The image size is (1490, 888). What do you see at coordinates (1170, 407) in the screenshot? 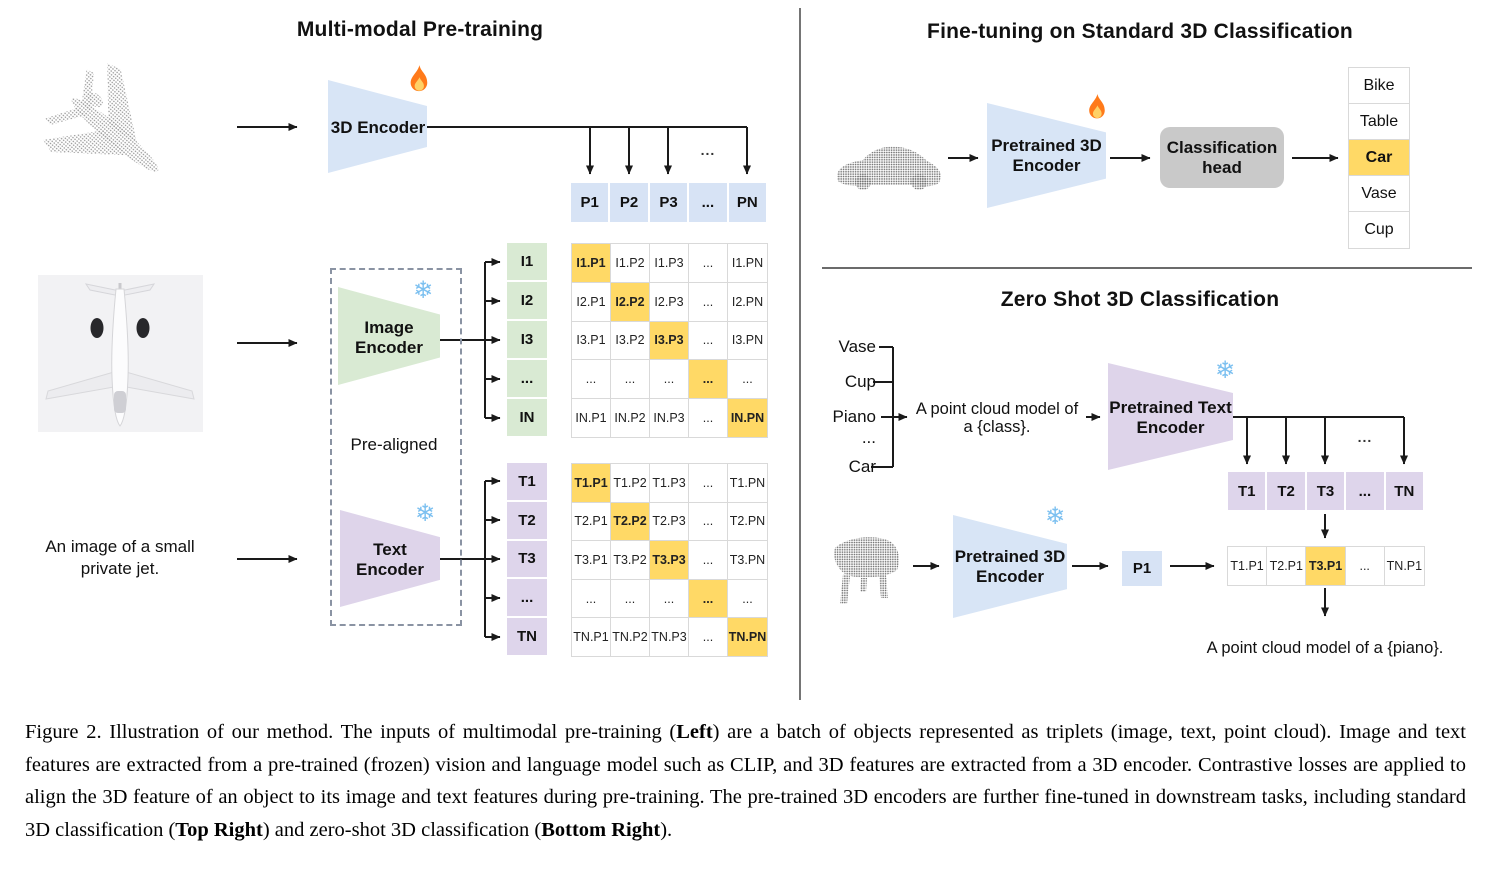
I see `pte-line1: Pretrained Text` at bounding box center [1170, 407].